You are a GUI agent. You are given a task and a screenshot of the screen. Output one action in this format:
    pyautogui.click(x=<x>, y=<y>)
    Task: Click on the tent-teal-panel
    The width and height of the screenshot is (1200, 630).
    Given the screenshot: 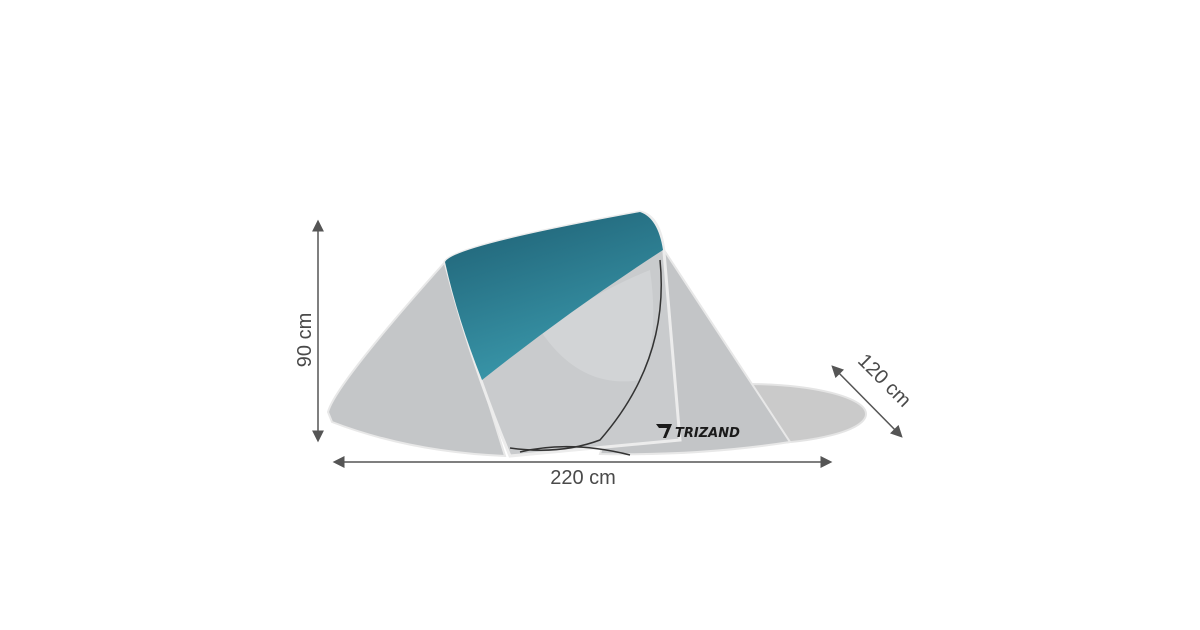 What is the action you would take?
    pyautogui.click(x=554, y=296)
    